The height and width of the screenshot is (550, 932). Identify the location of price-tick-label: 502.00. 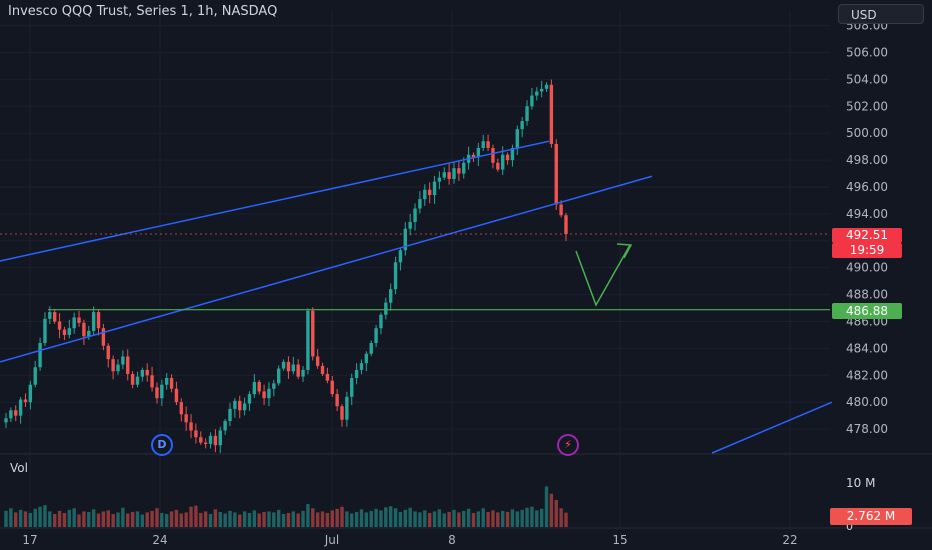
(867, 106).